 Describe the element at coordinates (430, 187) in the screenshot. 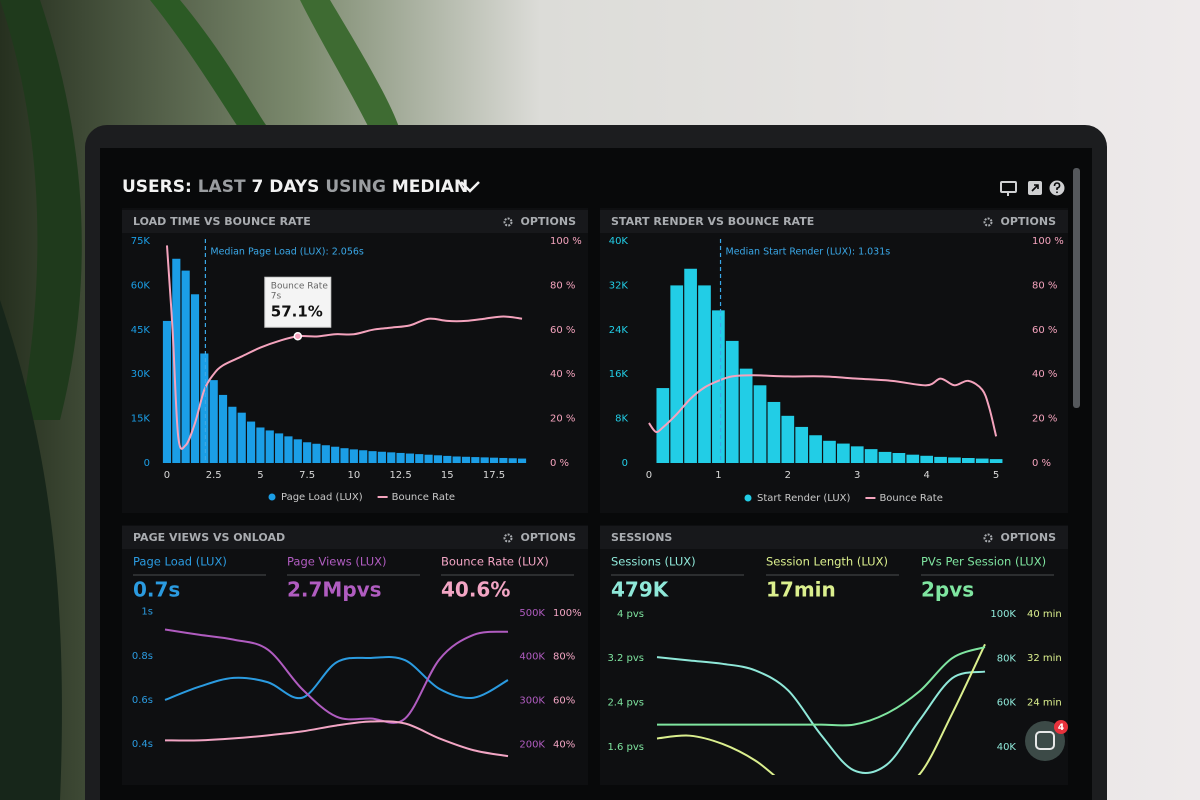

I see `title-method: MEDIAN` at that location.